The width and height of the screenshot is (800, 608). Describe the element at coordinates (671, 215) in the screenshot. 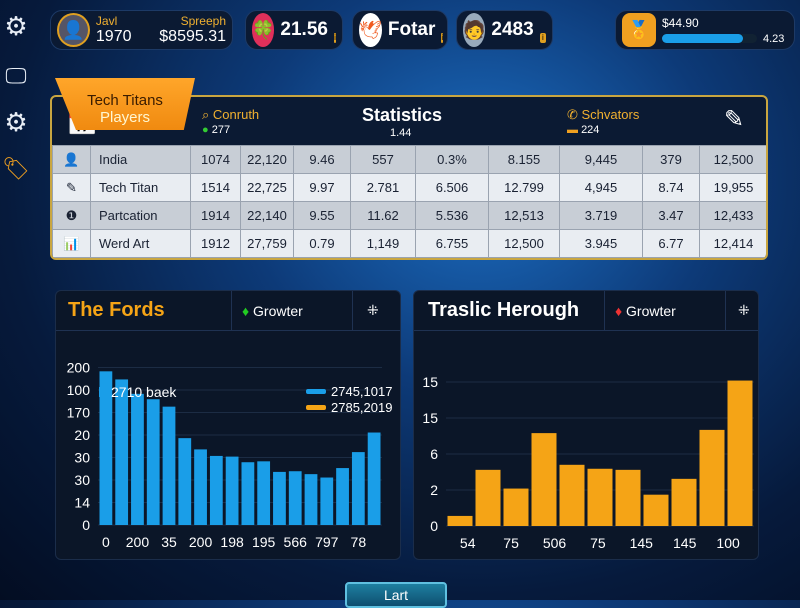

I see `table-cell: 3.47` at that location.